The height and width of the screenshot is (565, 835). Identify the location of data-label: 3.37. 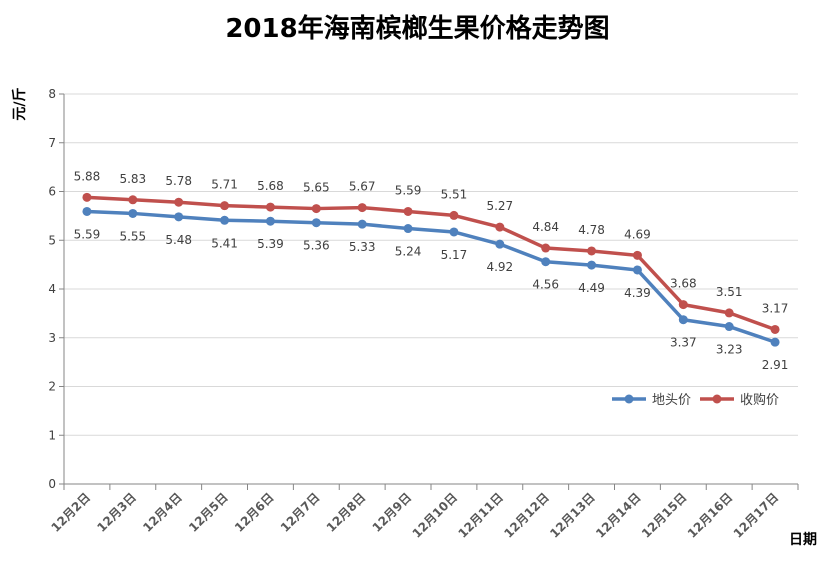
(683, 343).